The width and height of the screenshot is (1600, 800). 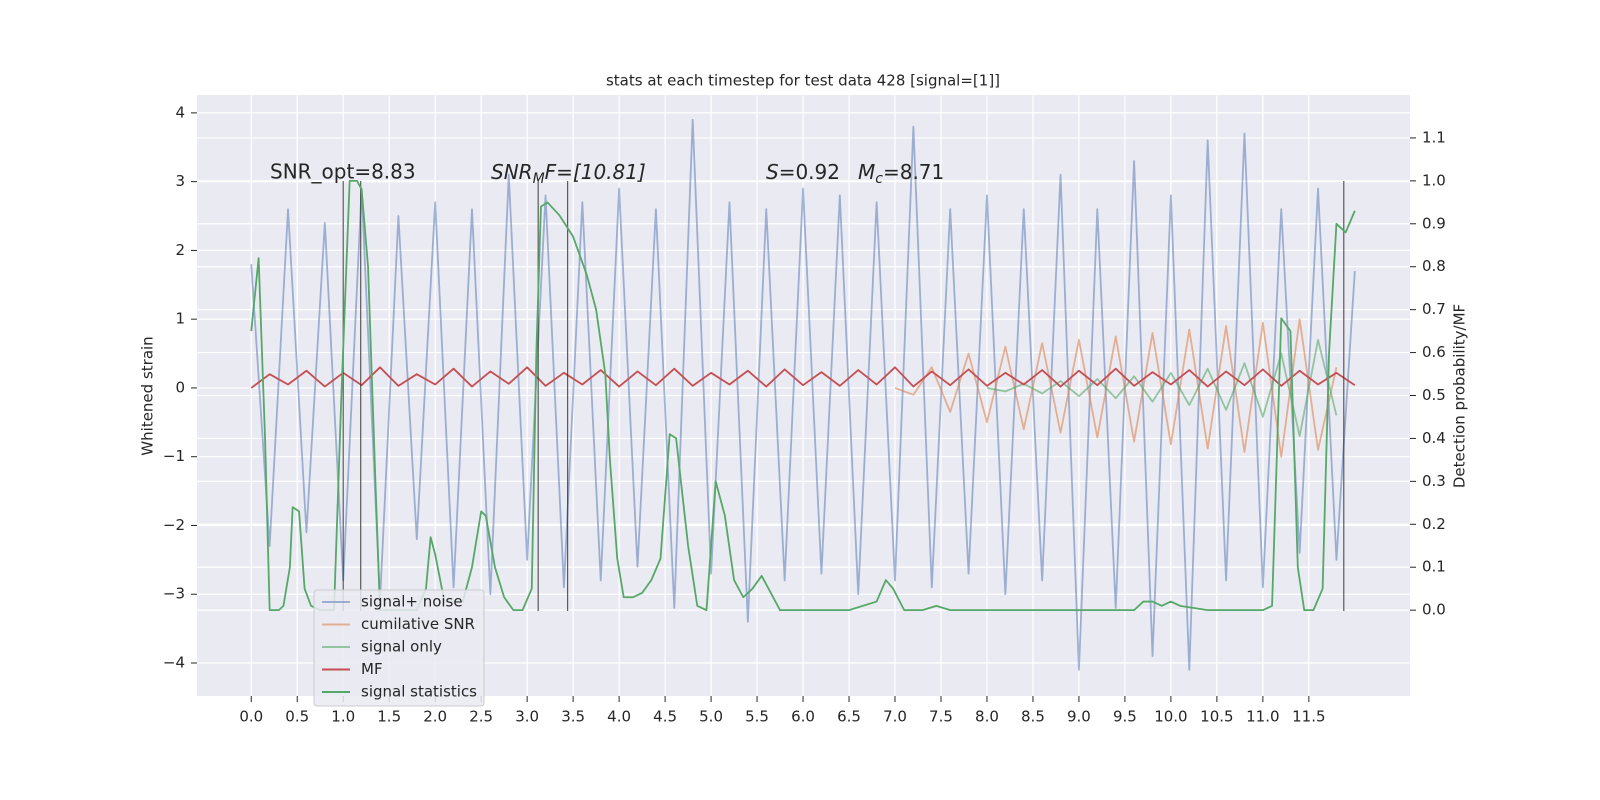 What do you see at coordinates (343, 717) in the screenshot?
I see `x-tick-label: 1.0` at bounding box center [343, 717].